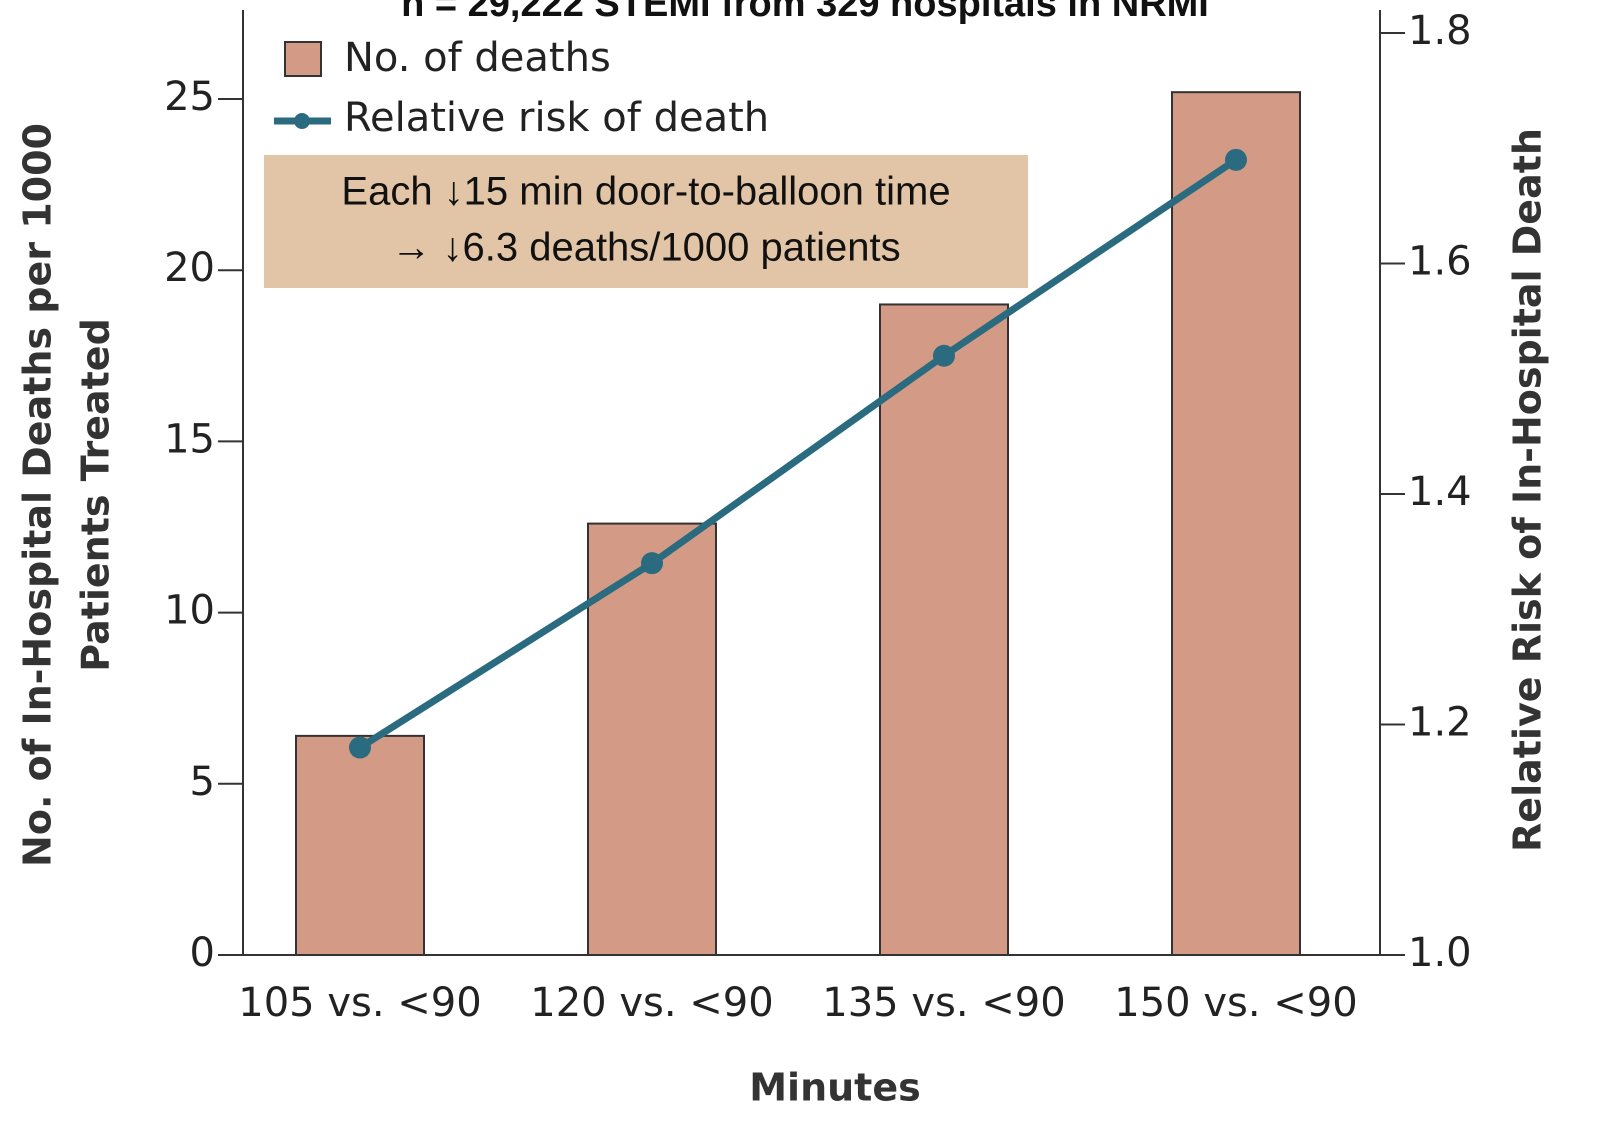  I want to click on y-axis-label: No. of In-Hospital Deaths per 1000, so click(38, 495).